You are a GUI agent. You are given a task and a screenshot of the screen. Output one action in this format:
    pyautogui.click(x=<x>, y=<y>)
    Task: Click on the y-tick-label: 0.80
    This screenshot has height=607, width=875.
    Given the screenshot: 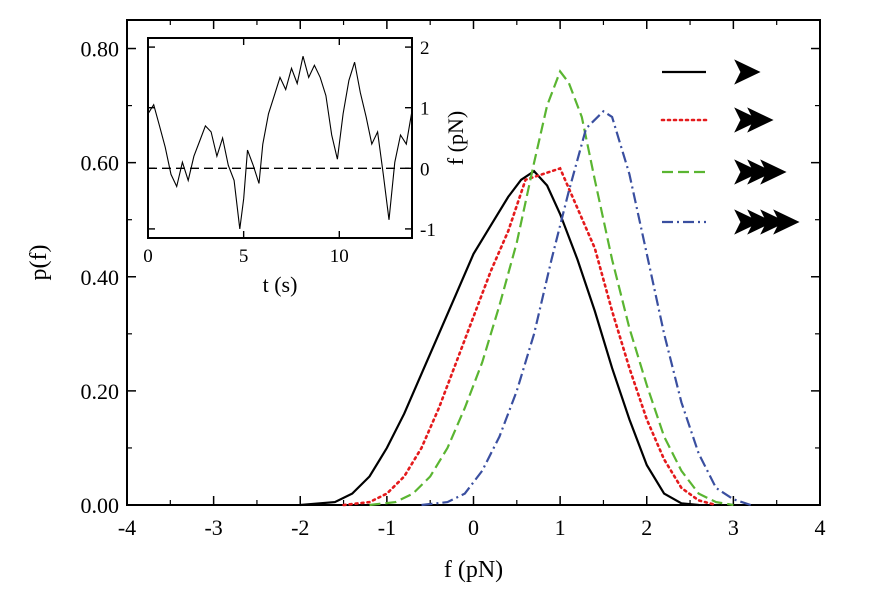 What is the action you would take?
    pyautogui.click(x=100, y=49)
    